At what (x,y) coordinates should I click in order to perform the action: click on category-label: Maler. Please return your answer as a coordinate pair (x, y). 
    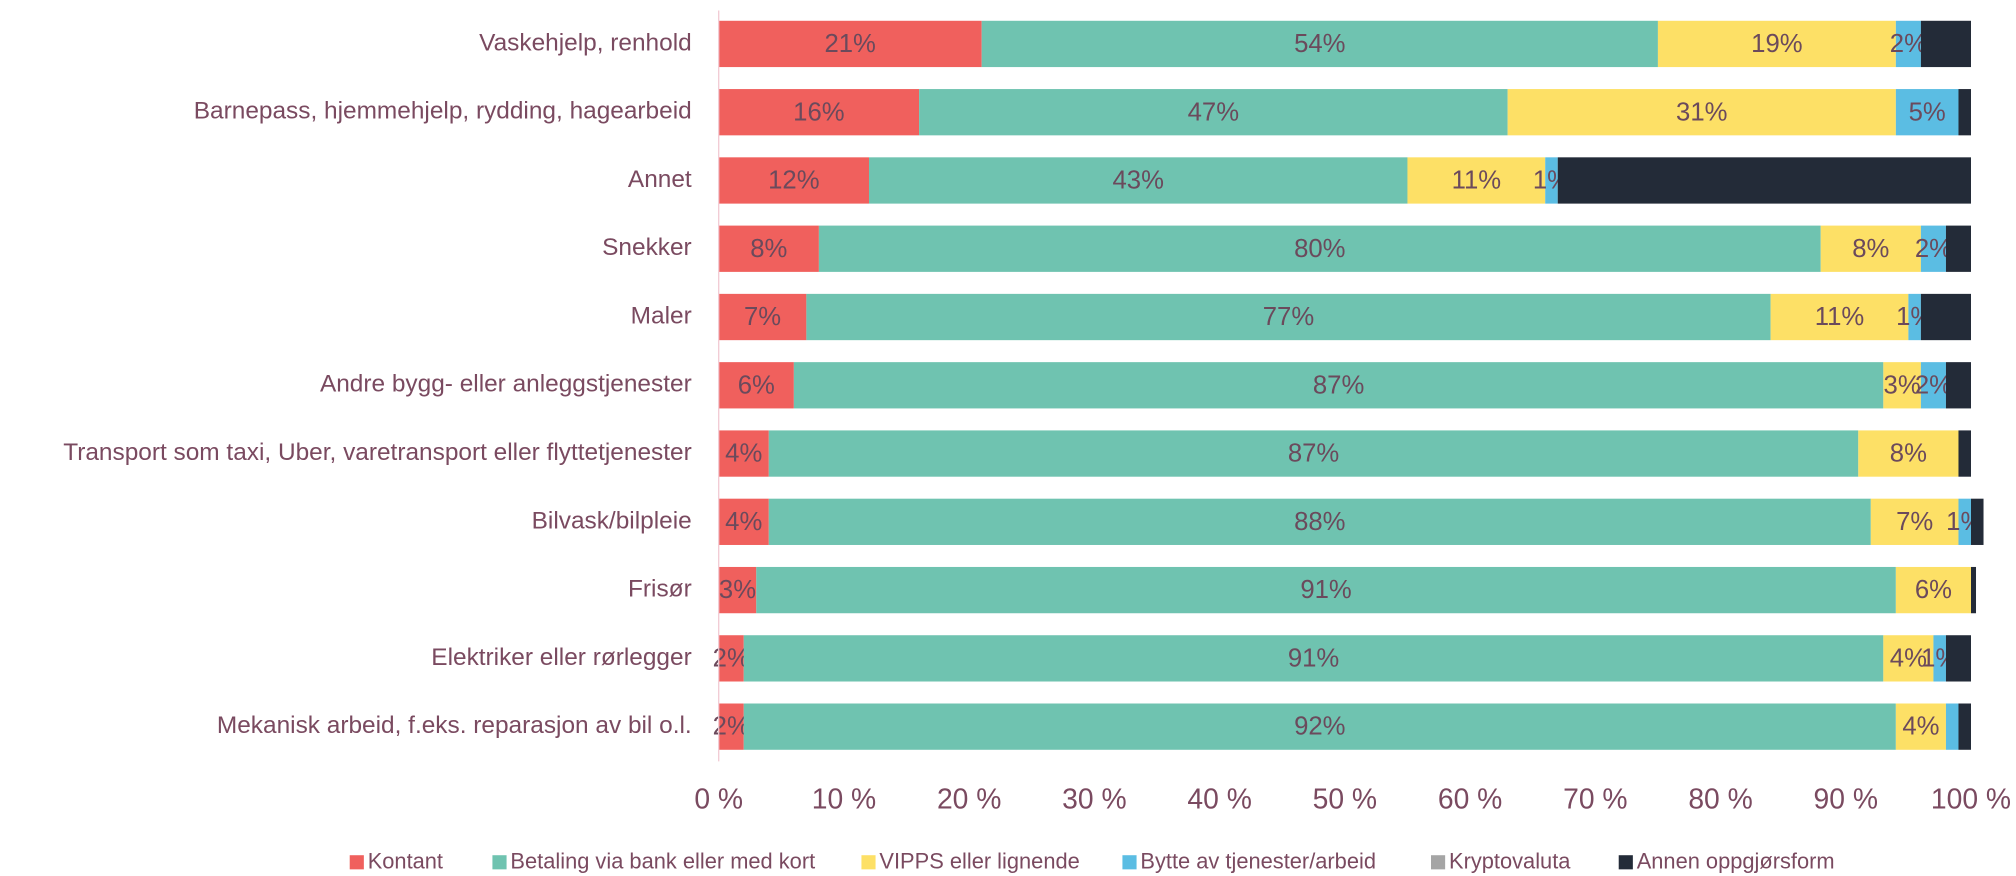
    Looking at the image, I should click on (661, 315).